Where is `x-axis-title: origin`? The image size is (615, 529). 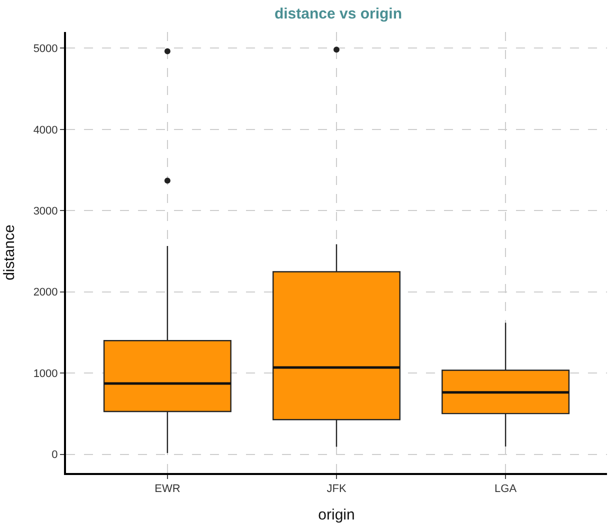
x-axis-title: origin is located at coordinates (336, 515).